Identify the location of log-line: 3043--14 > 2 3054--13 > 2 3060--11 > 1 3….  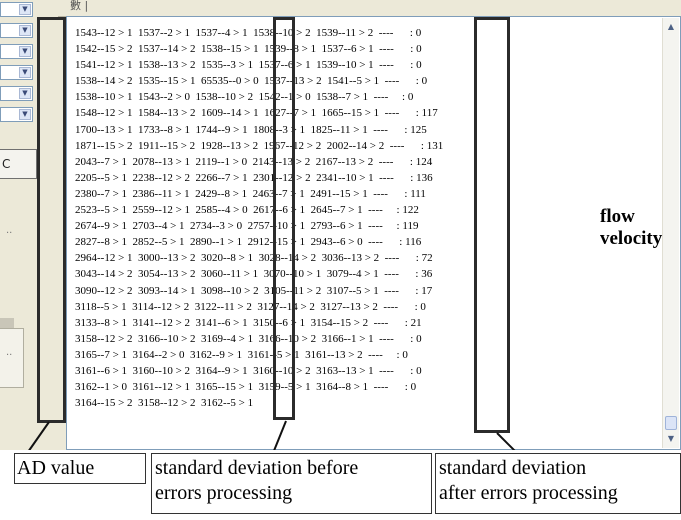
(254, 274).